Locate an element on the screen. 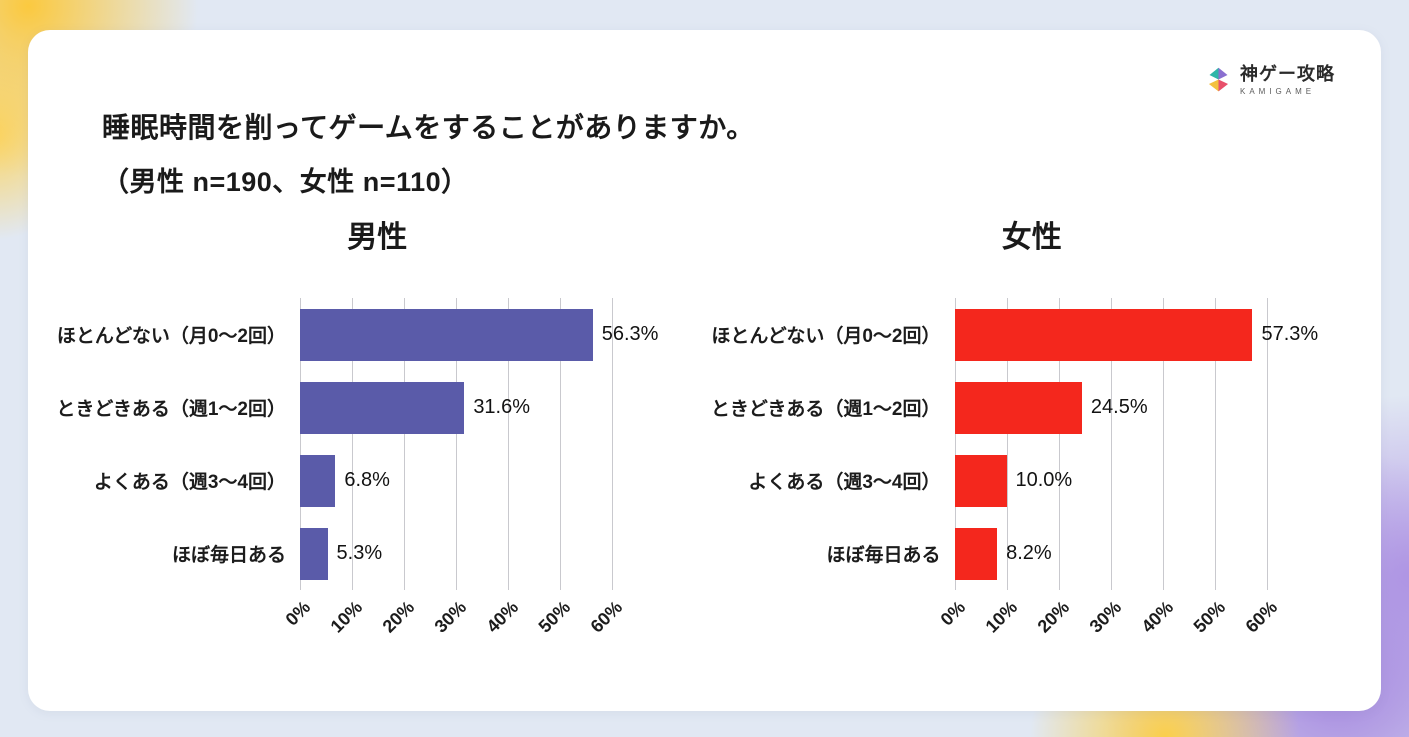 This screenshot has width=1409, height=737. bar-row: 24.5% is located at coordinates (1110, 407).